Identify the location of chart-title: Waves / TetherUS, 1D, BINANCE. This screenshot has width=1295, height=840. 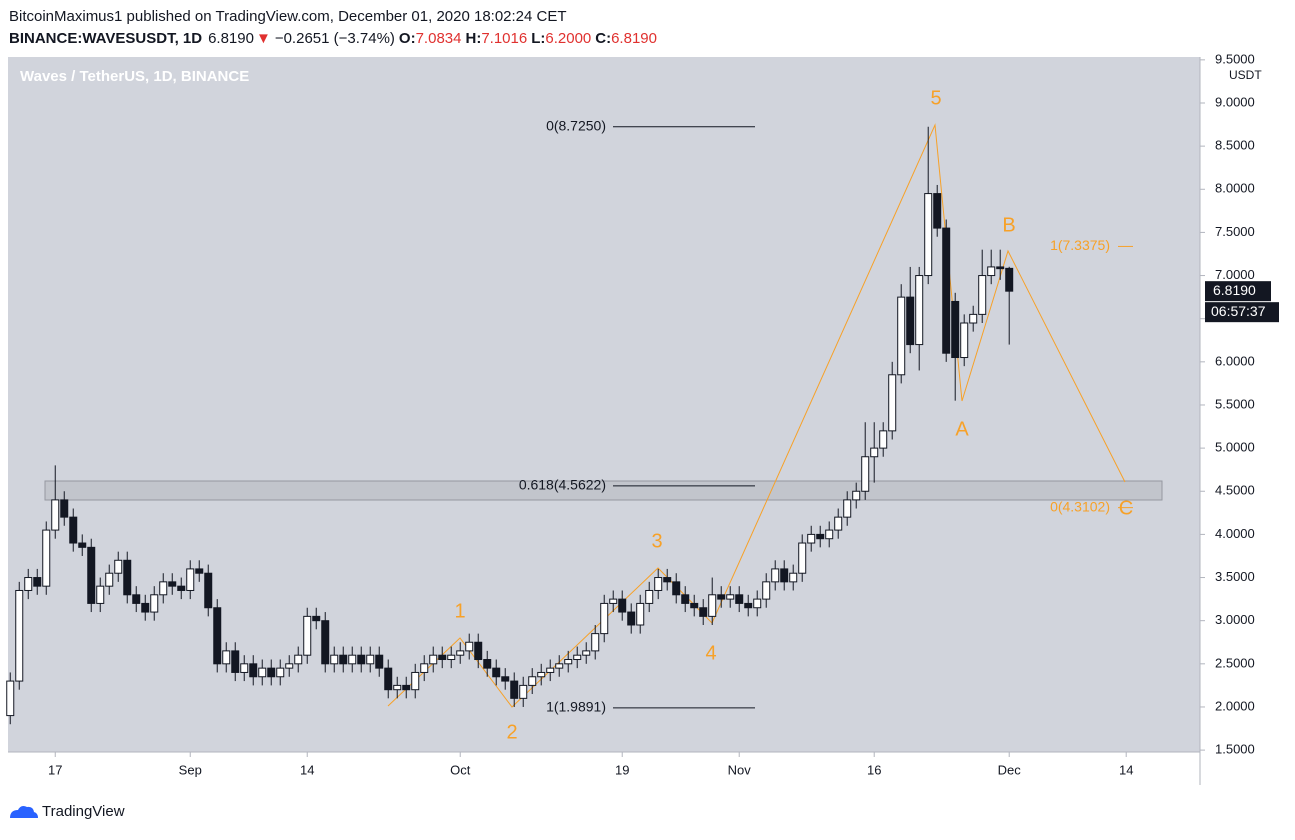
(134, 76).